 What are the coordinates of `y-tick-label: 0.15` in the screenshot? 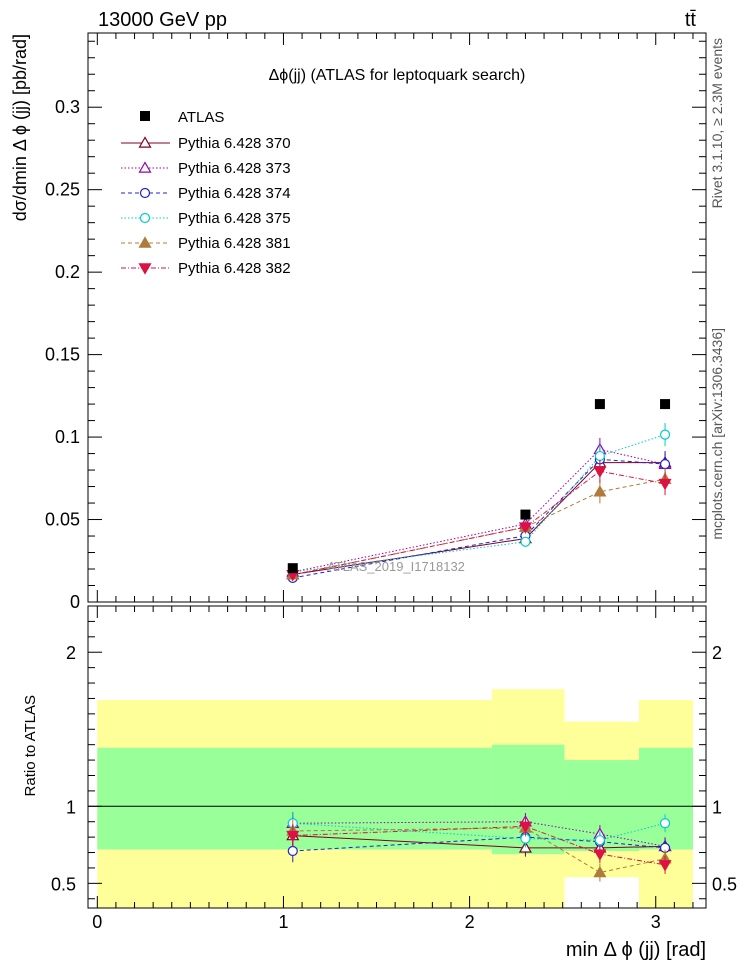 It's located at (62, 355).